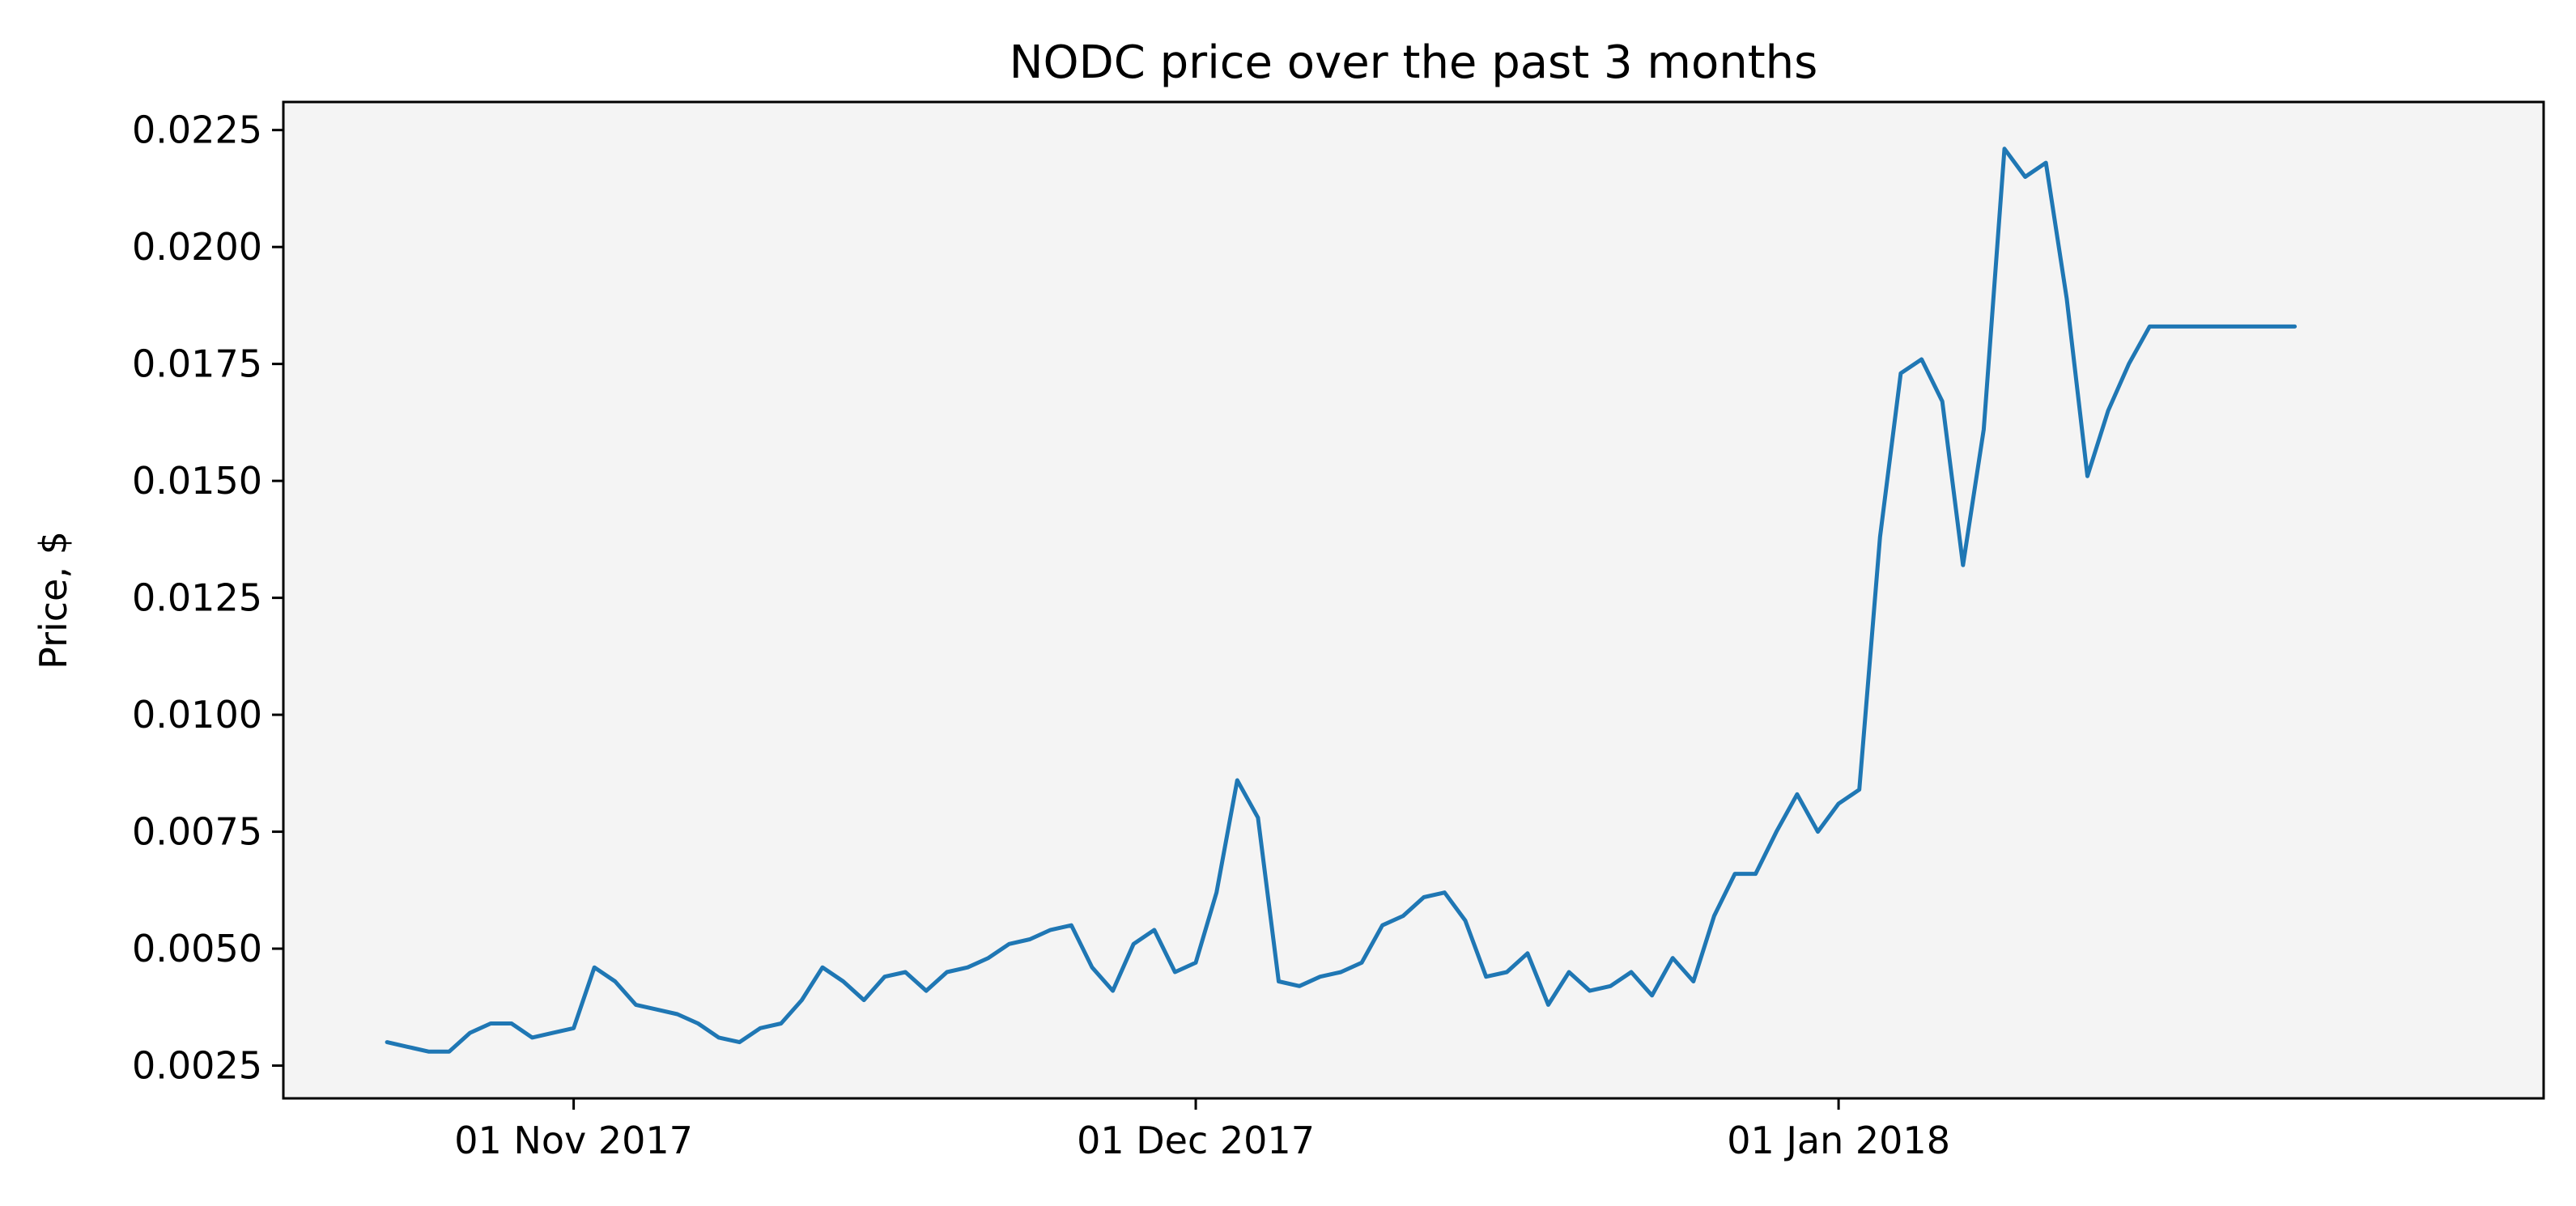 This screenshot has height=1206, width=2576. What do you see at coordinates (1838, 1140) in the screenshot?
I see `x-tick-label: 01 Jan 2018` at bounding box center [1838, 1140].